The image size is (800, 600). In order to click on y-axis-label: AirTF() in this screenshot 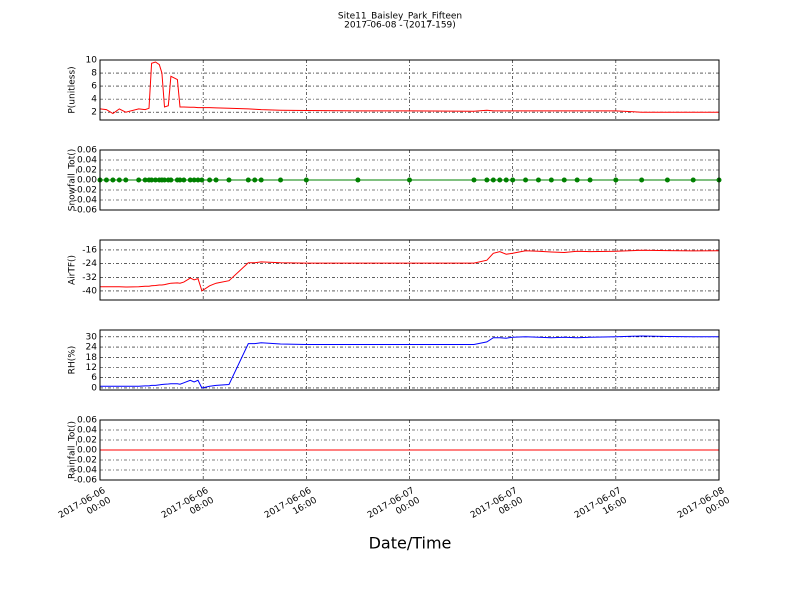, I will do `click(73, 270)`.